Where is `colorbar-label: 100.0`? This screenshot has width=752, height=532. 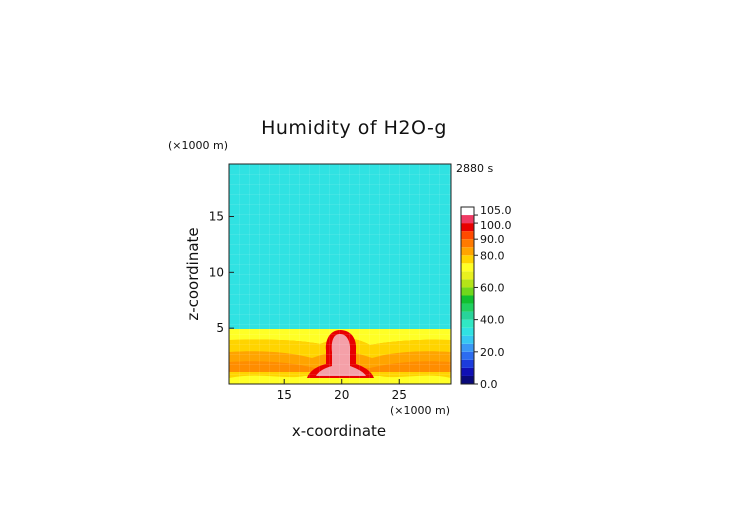
colorbar-label: 100.0 is located at coordinates (496, 225).